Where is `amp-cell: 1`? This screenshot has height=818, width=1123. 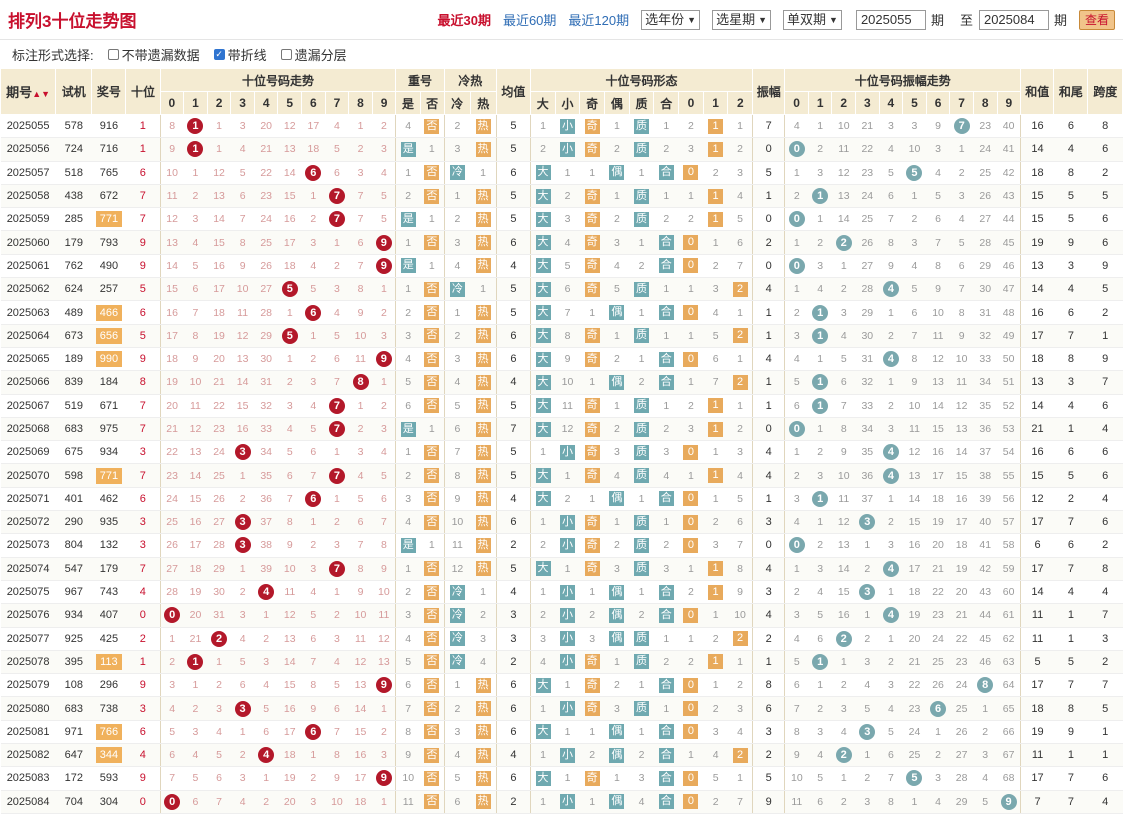 amp-cell: 1 is located at coordinates (768, 312).